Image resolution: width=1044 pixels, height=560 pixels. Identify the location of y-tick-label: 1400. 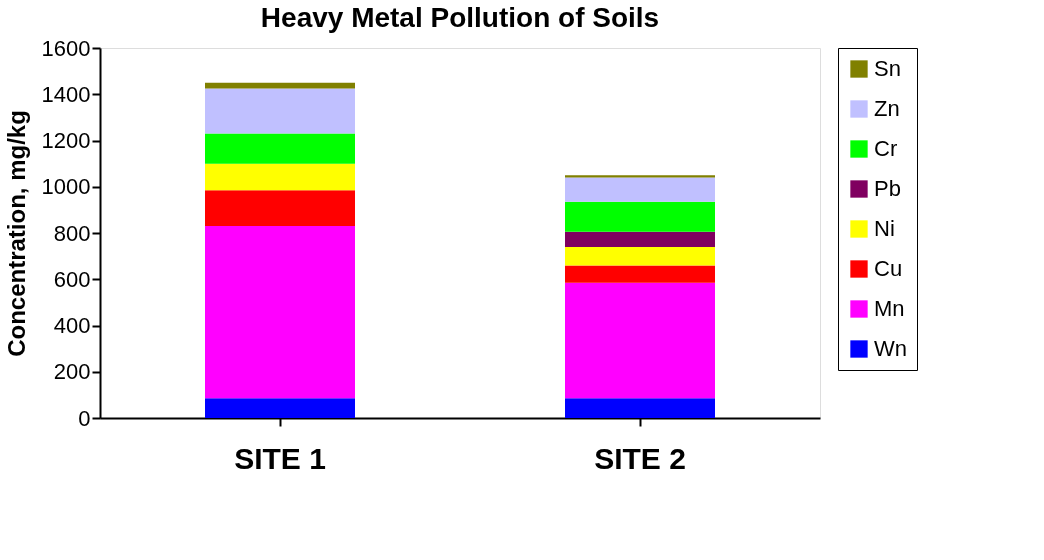
(66, 94).